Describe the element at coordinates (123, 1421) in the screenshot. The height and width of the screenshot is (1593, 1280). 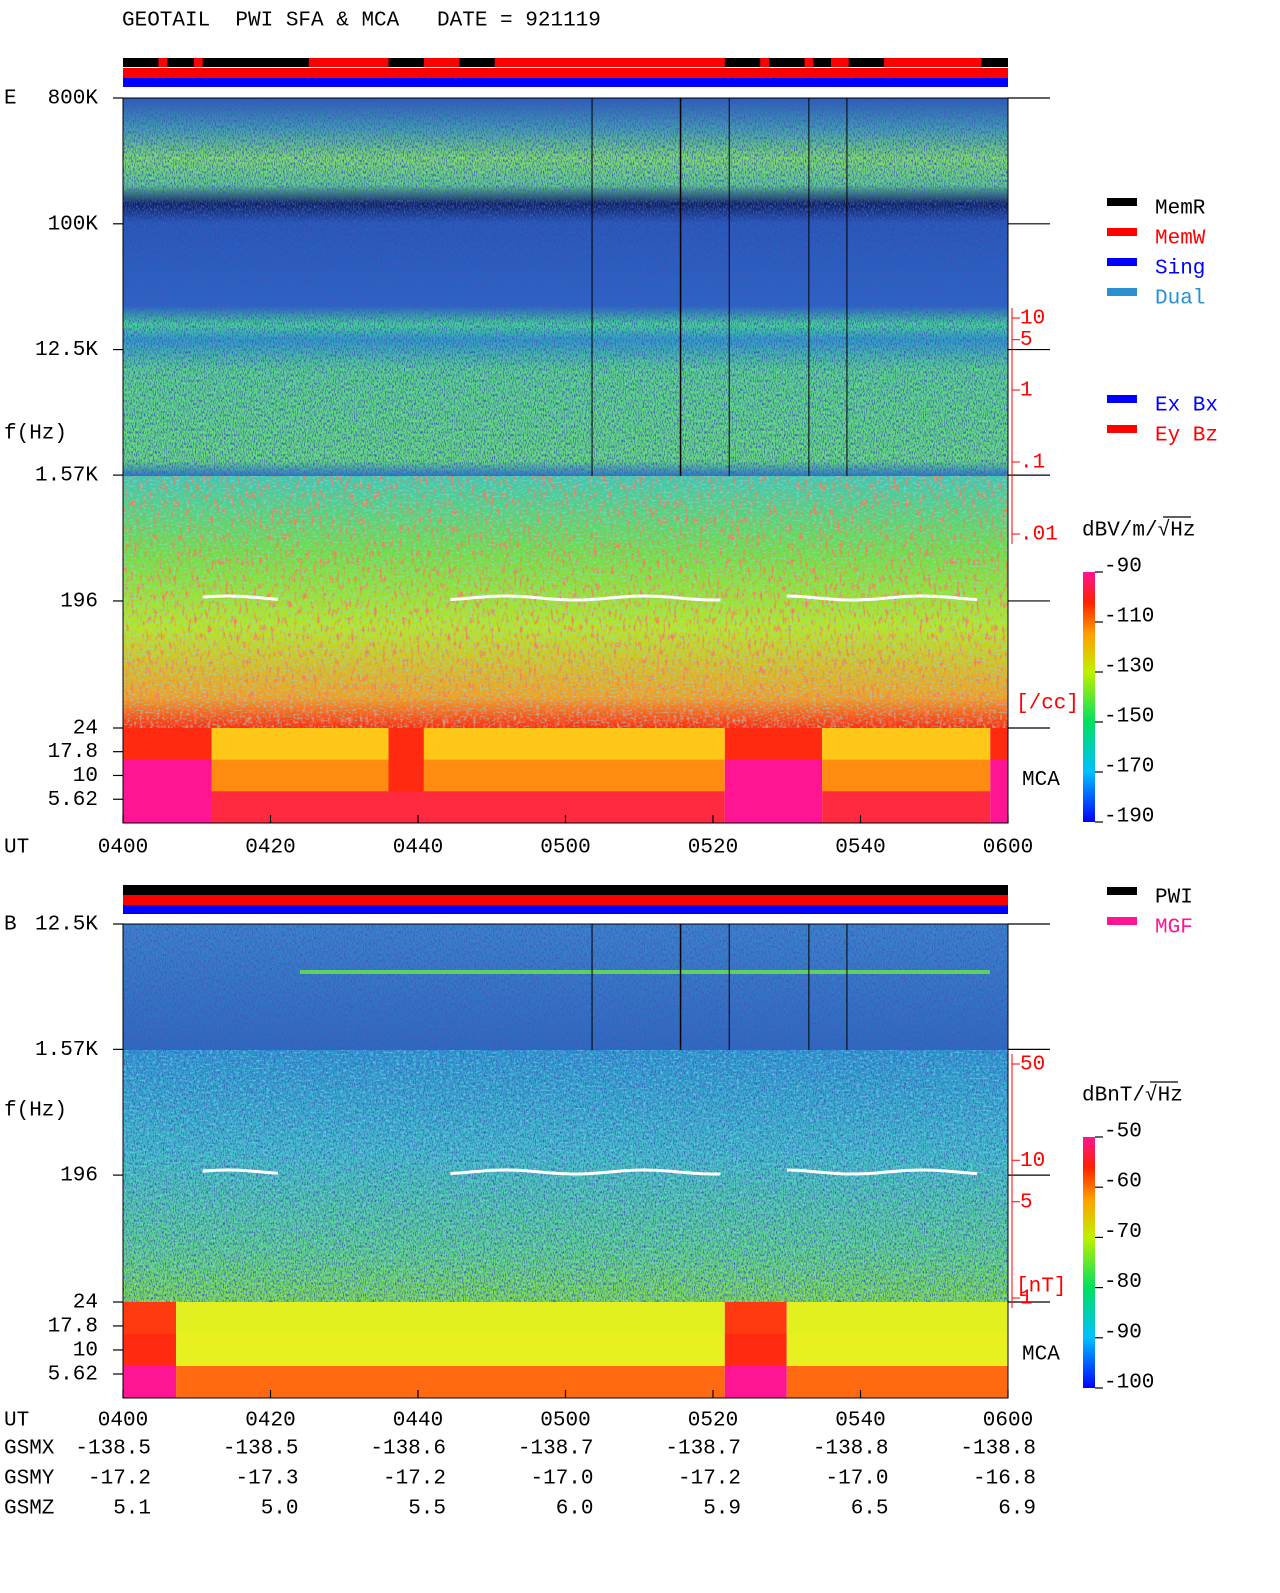
I see `x-tick-label: 0400` at that location.